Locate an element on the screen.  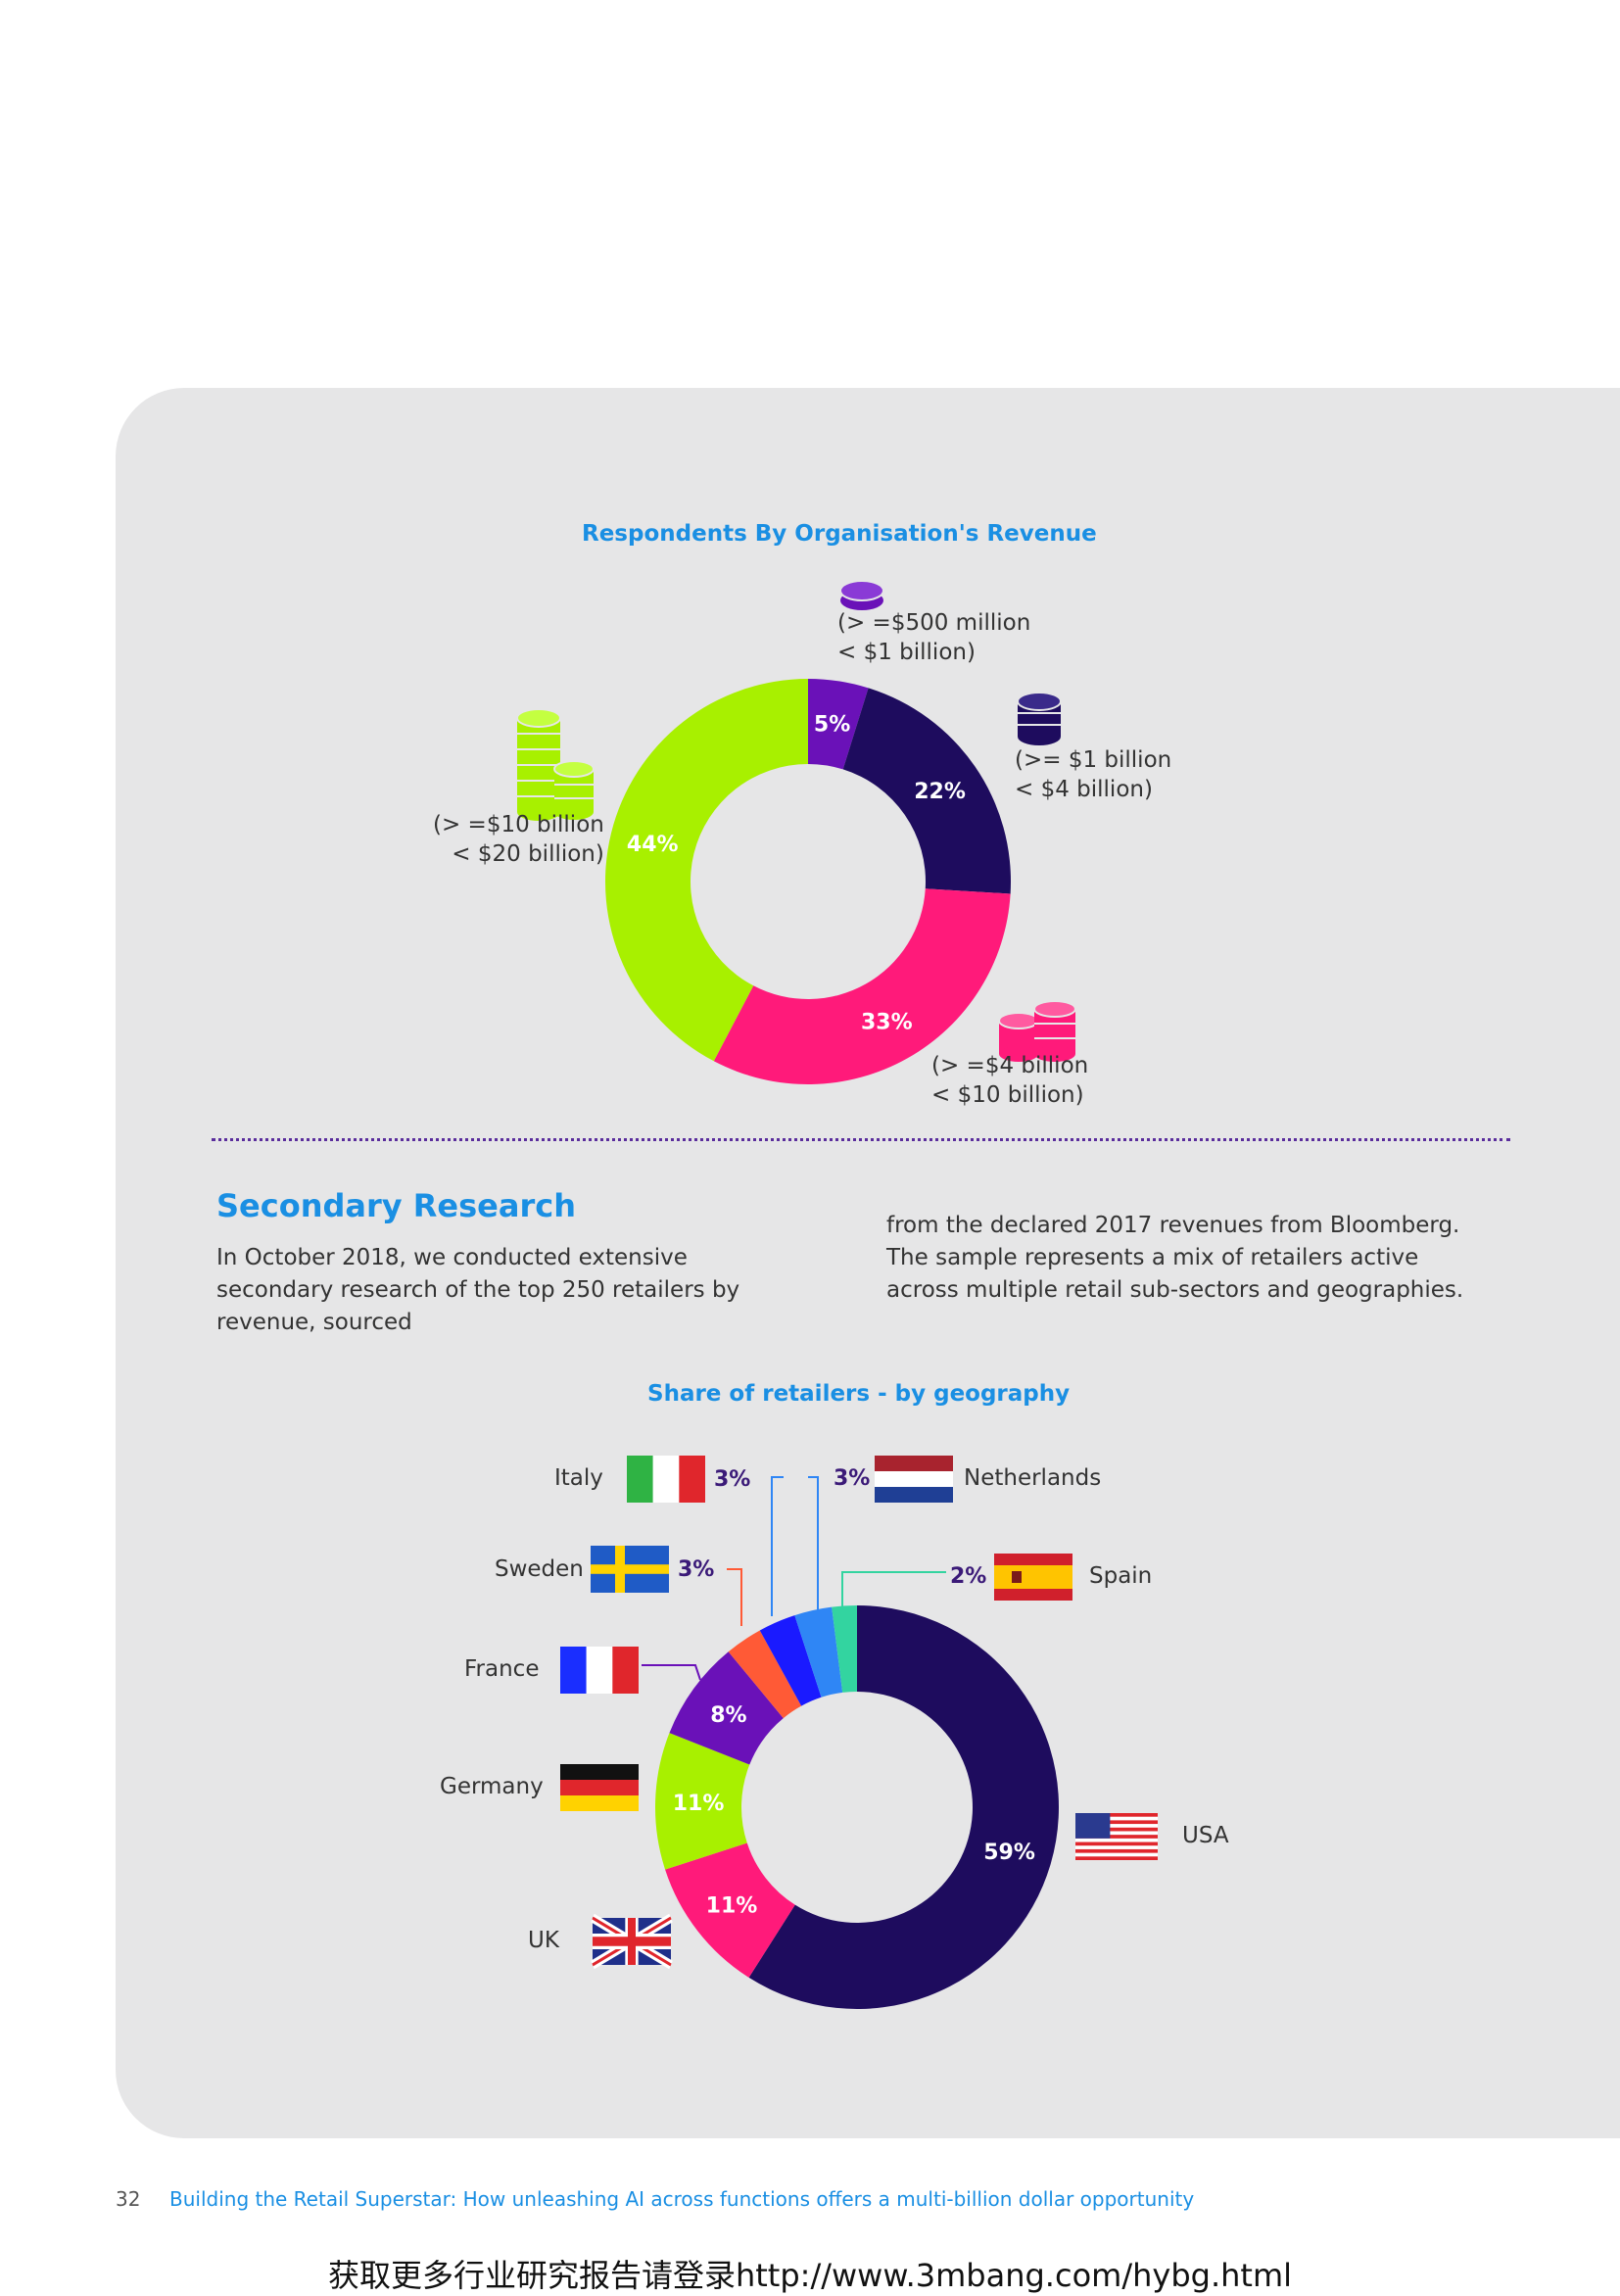
revenue-label-4b-10b: (> =$4 billion < $10 billion) is located at coordinates (1010, 1080).